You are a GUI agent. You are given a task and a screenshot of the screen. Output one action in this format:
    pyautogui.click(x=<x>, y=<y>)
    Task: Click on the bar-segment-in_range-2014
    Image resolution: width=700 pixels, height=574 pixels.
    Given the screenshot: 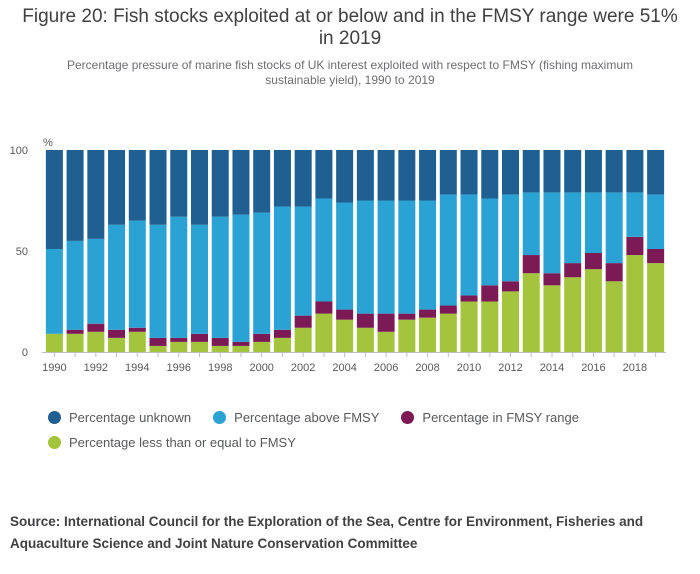 What is the action you would take?
    pyautogui.click(x=552, y=279)
    